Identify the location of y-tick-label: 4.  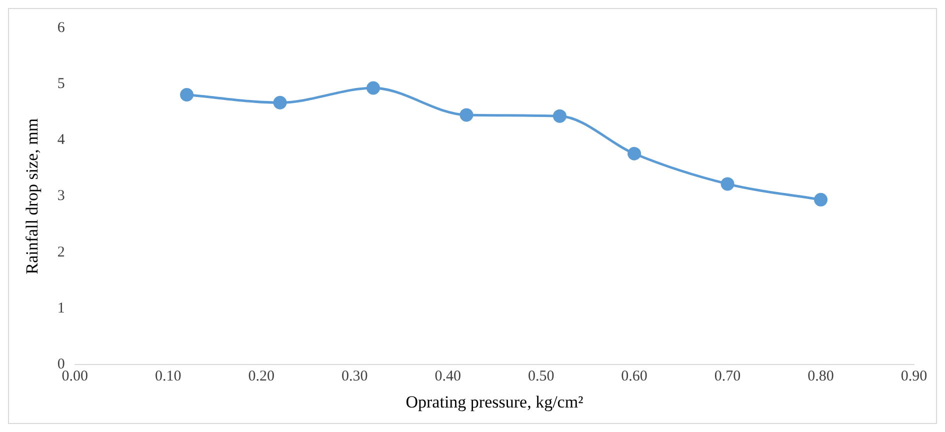
(61, 140).